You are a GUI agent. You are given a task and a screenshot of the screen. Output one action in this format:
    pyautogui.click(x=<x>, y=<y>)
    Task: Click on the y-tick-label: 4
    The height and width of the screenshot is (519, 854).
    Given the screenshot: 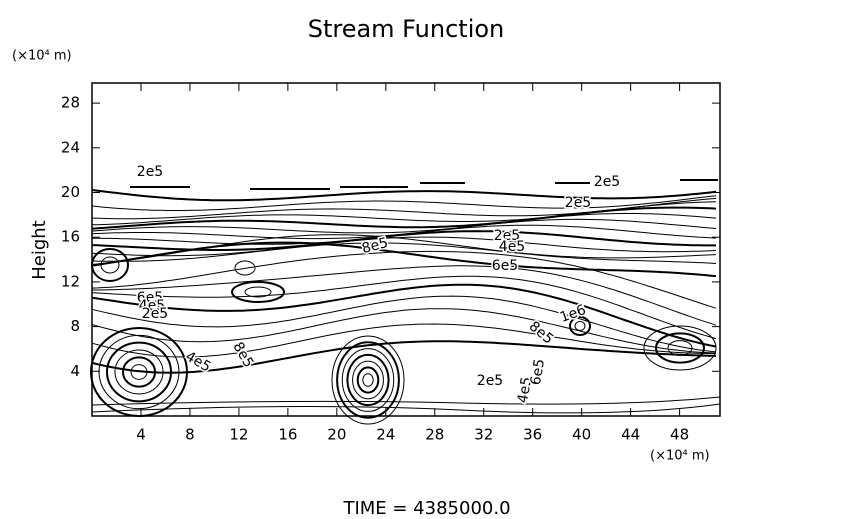 What is the action you would take?
    pyautogui.click(x=75, y=371)
    